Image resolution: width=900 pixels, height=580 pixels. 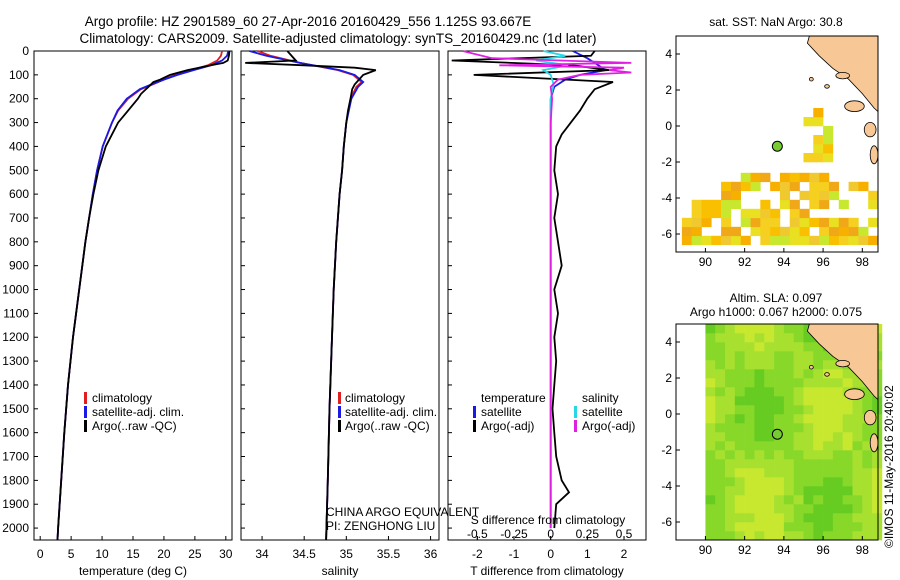 I want to click on map-y-tick-label: 4, so click(x=668, y=342).